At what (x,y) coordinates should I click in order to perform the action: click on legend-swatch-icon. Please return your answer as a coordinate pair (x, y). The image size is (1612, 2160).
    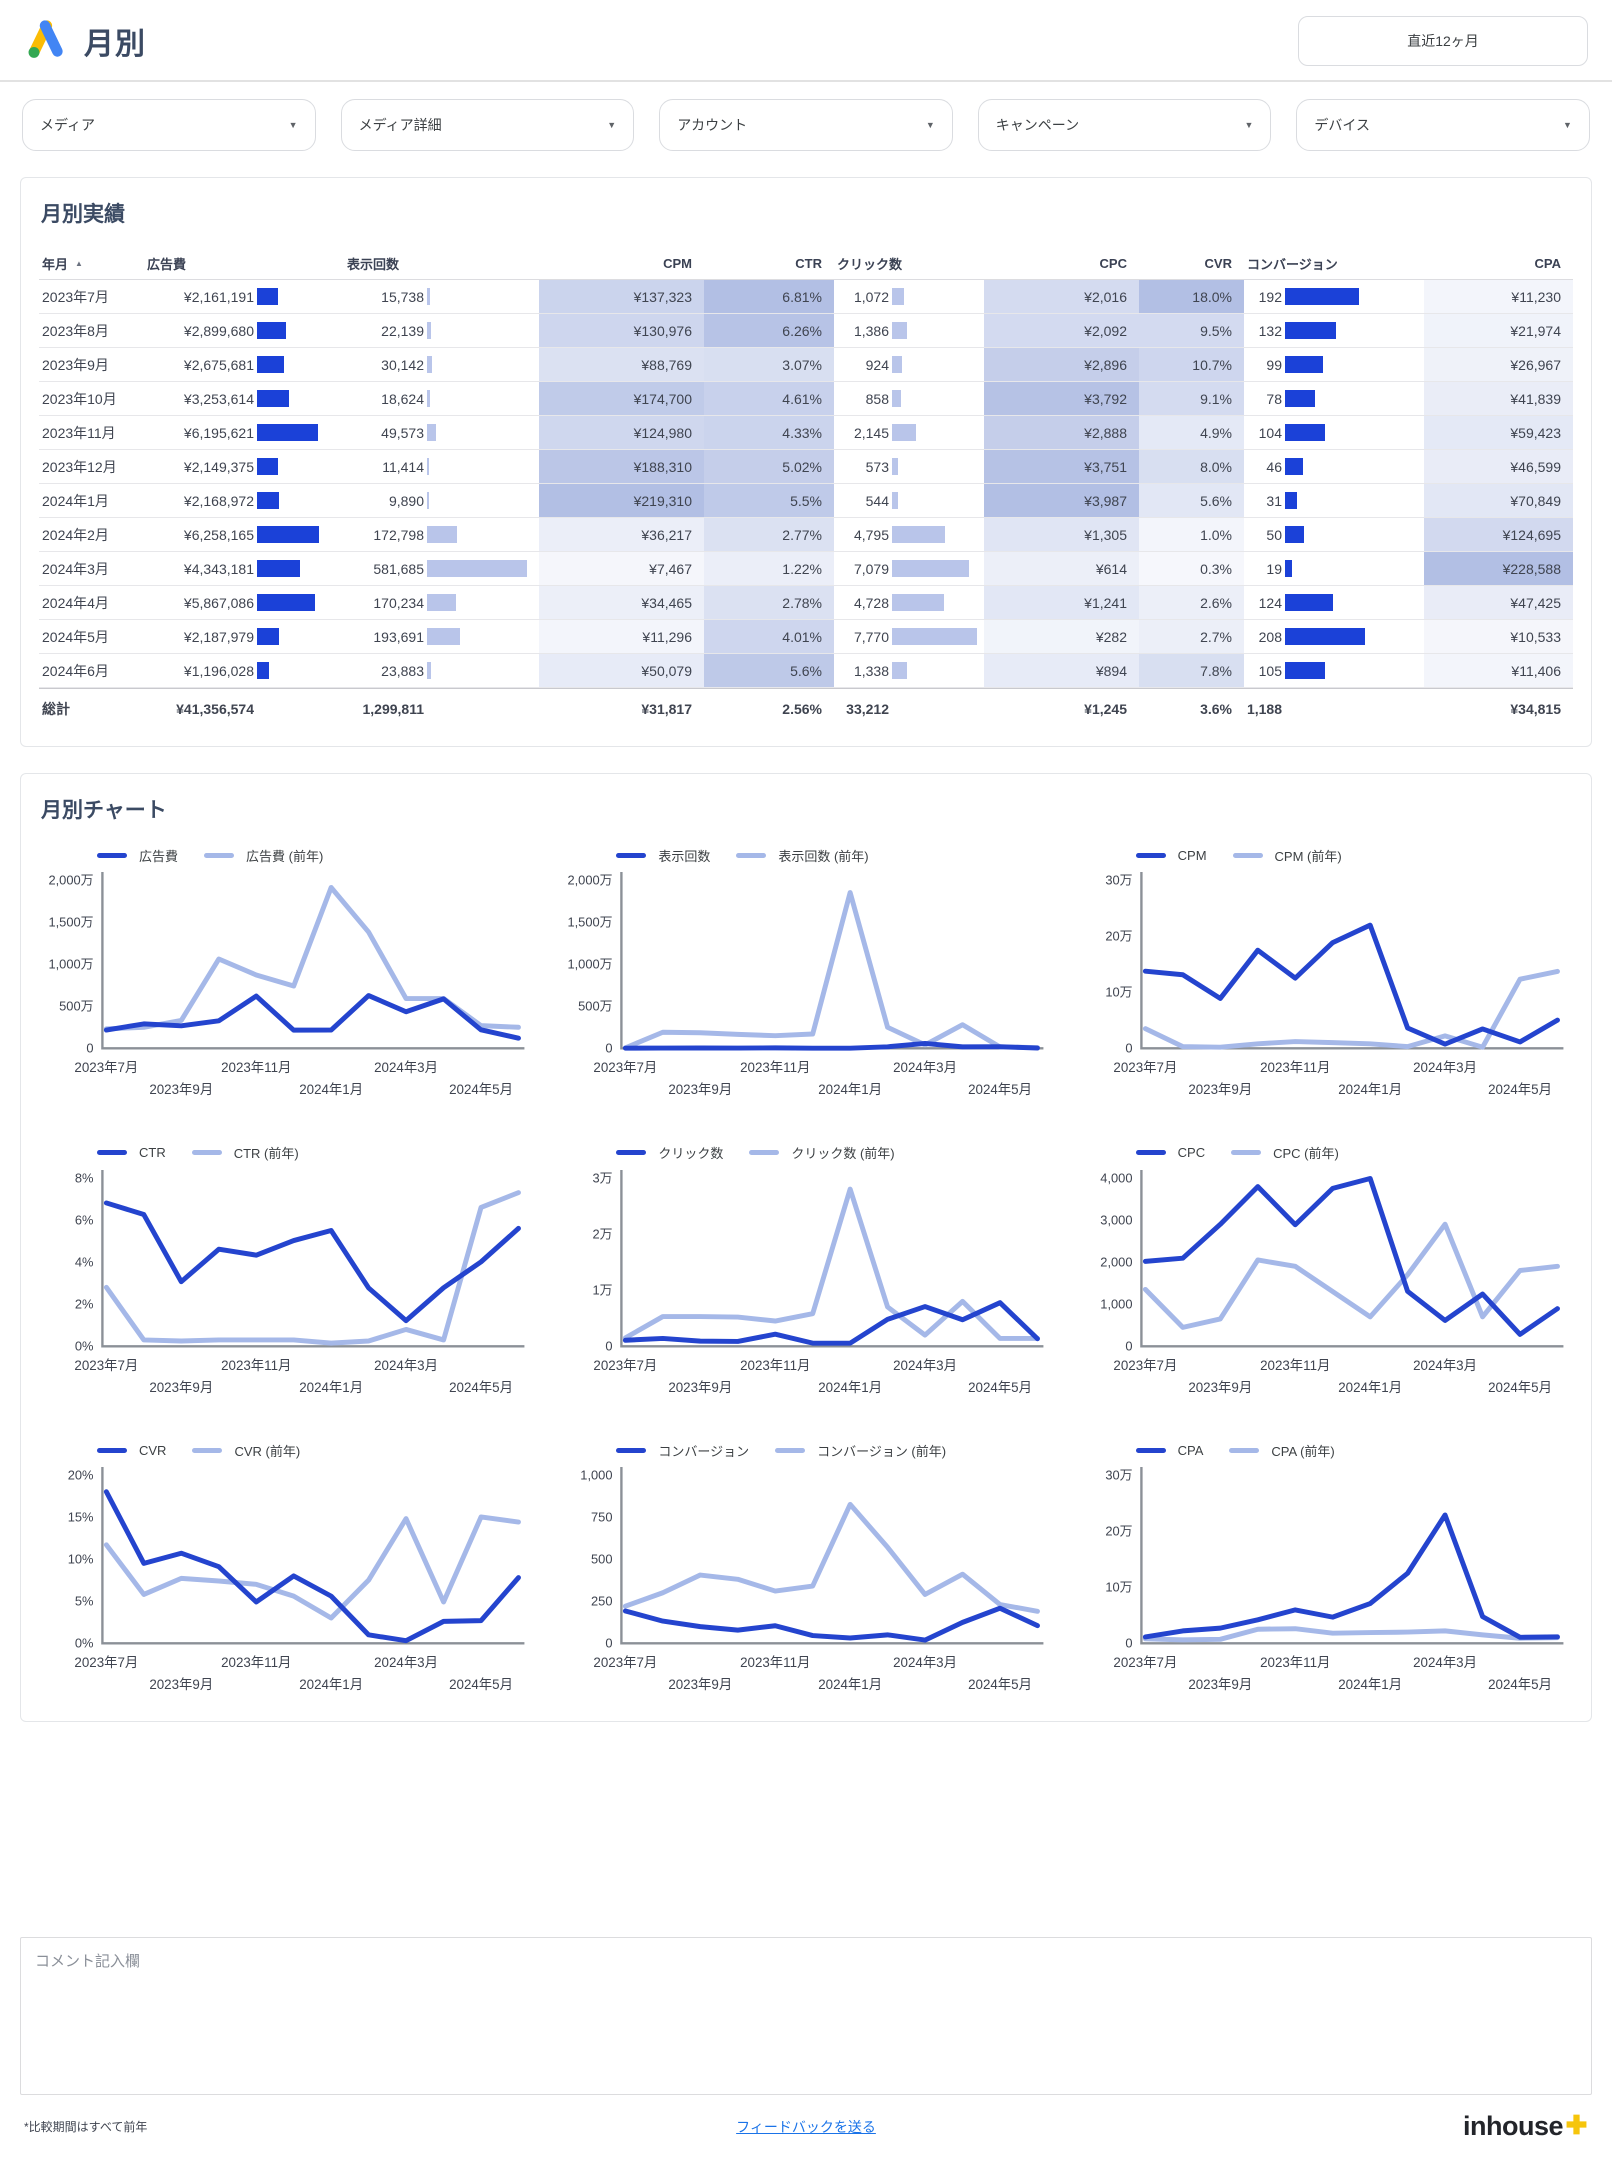
    Looking at the image, I should click on (207, 1450).